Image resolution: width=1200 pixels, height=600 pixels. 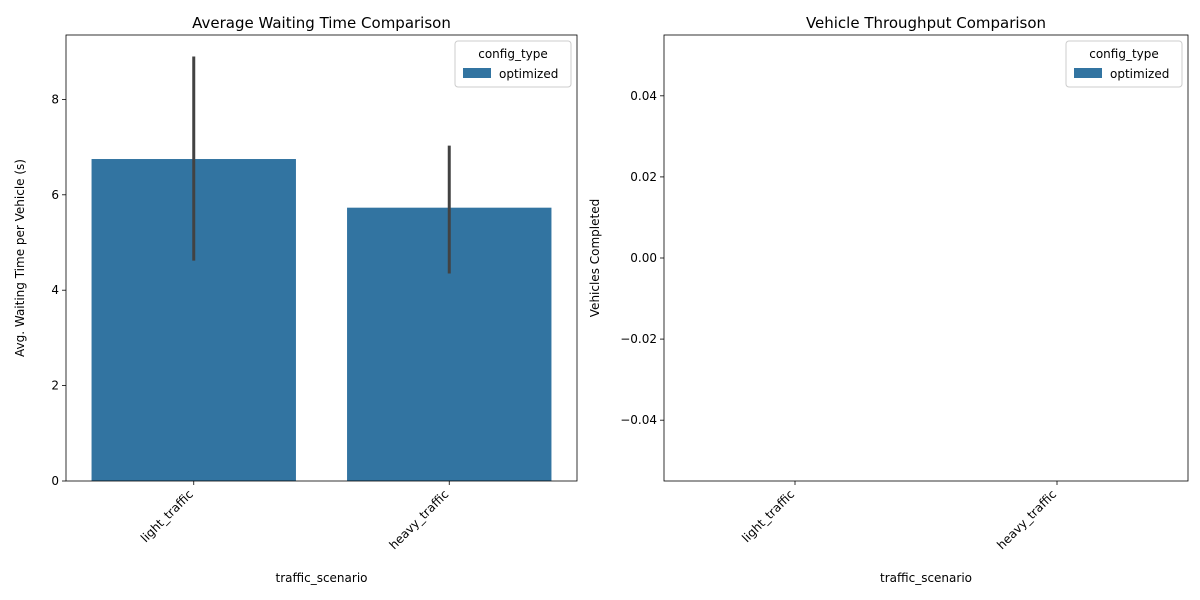 What do you see at coordinates (643, 96) in the screenshot?
I see `y-tick-label: 0.04` at bounding box center [643, 96].